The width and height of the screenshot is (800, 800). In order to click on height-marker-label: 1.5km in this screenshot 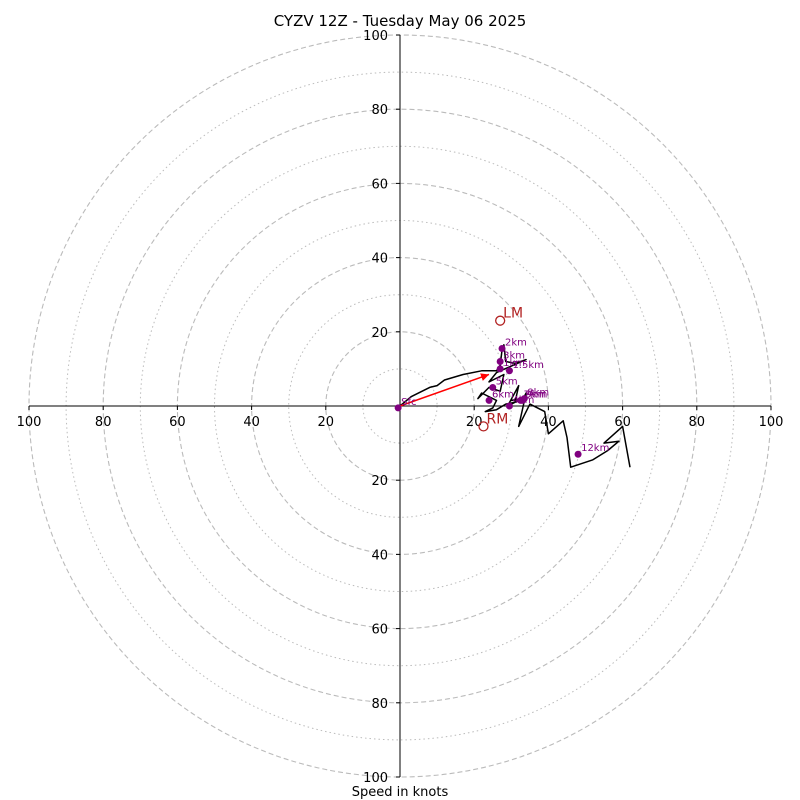, I will do `click(527, 365)`.